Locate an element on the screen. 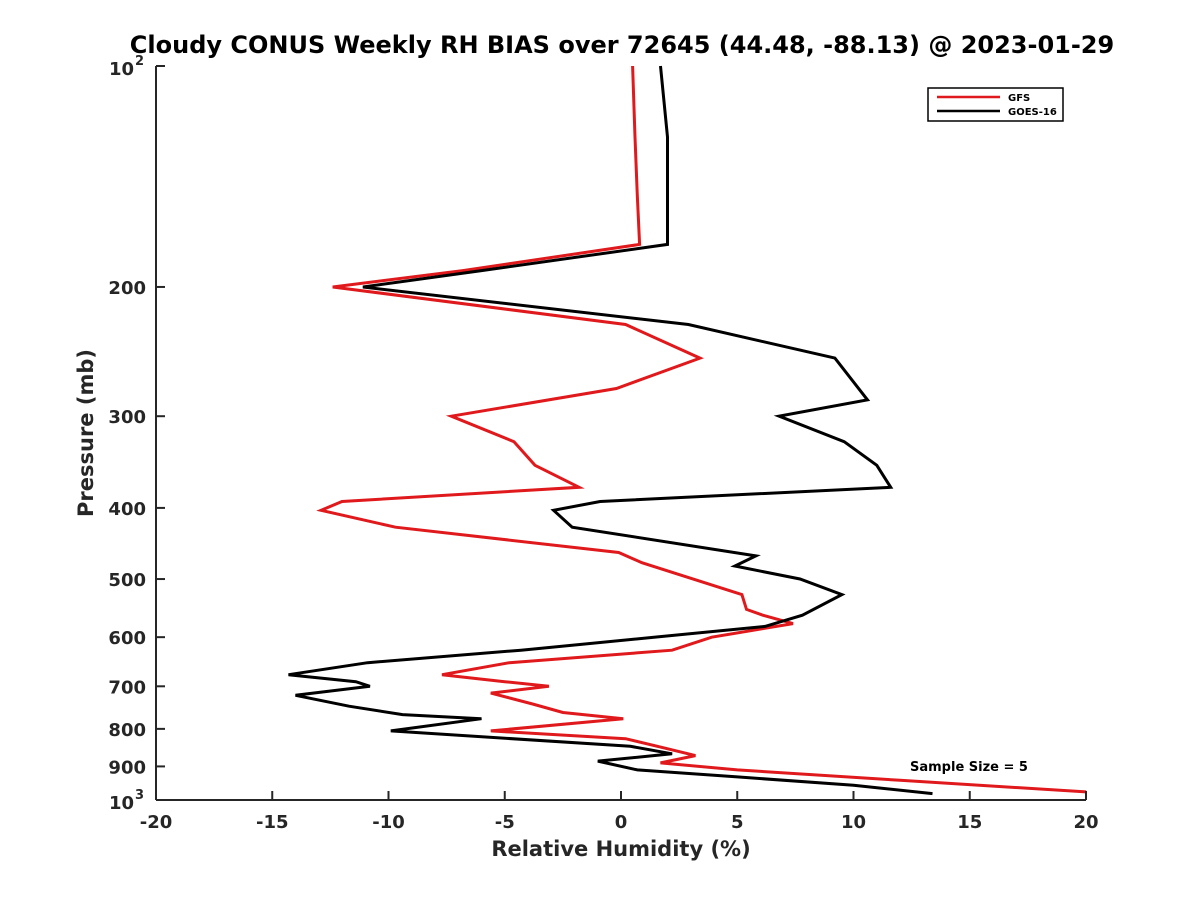  y-tick-label: 300 is located at coordinates (127, 417).